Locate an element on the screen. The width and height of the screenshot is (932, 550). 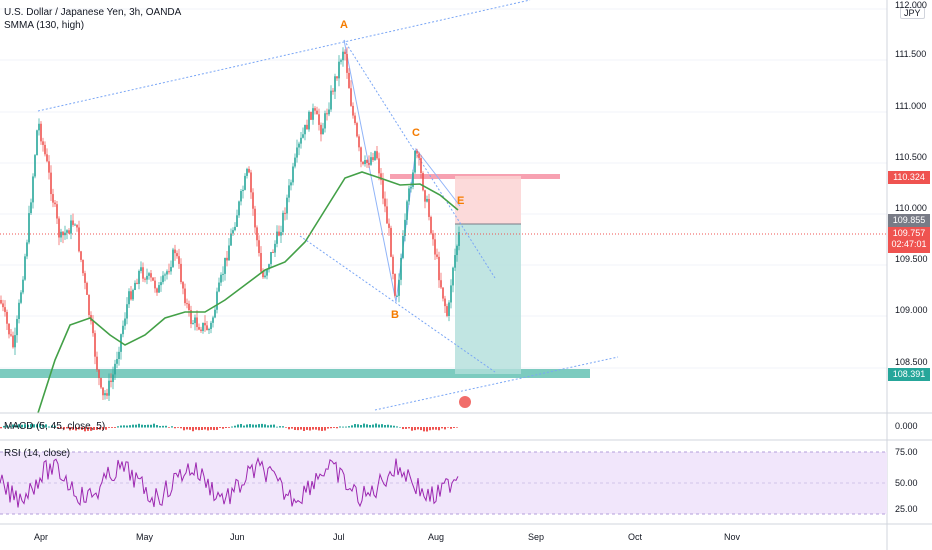
currency-badge: JPY is located at coordinates (912, 13).